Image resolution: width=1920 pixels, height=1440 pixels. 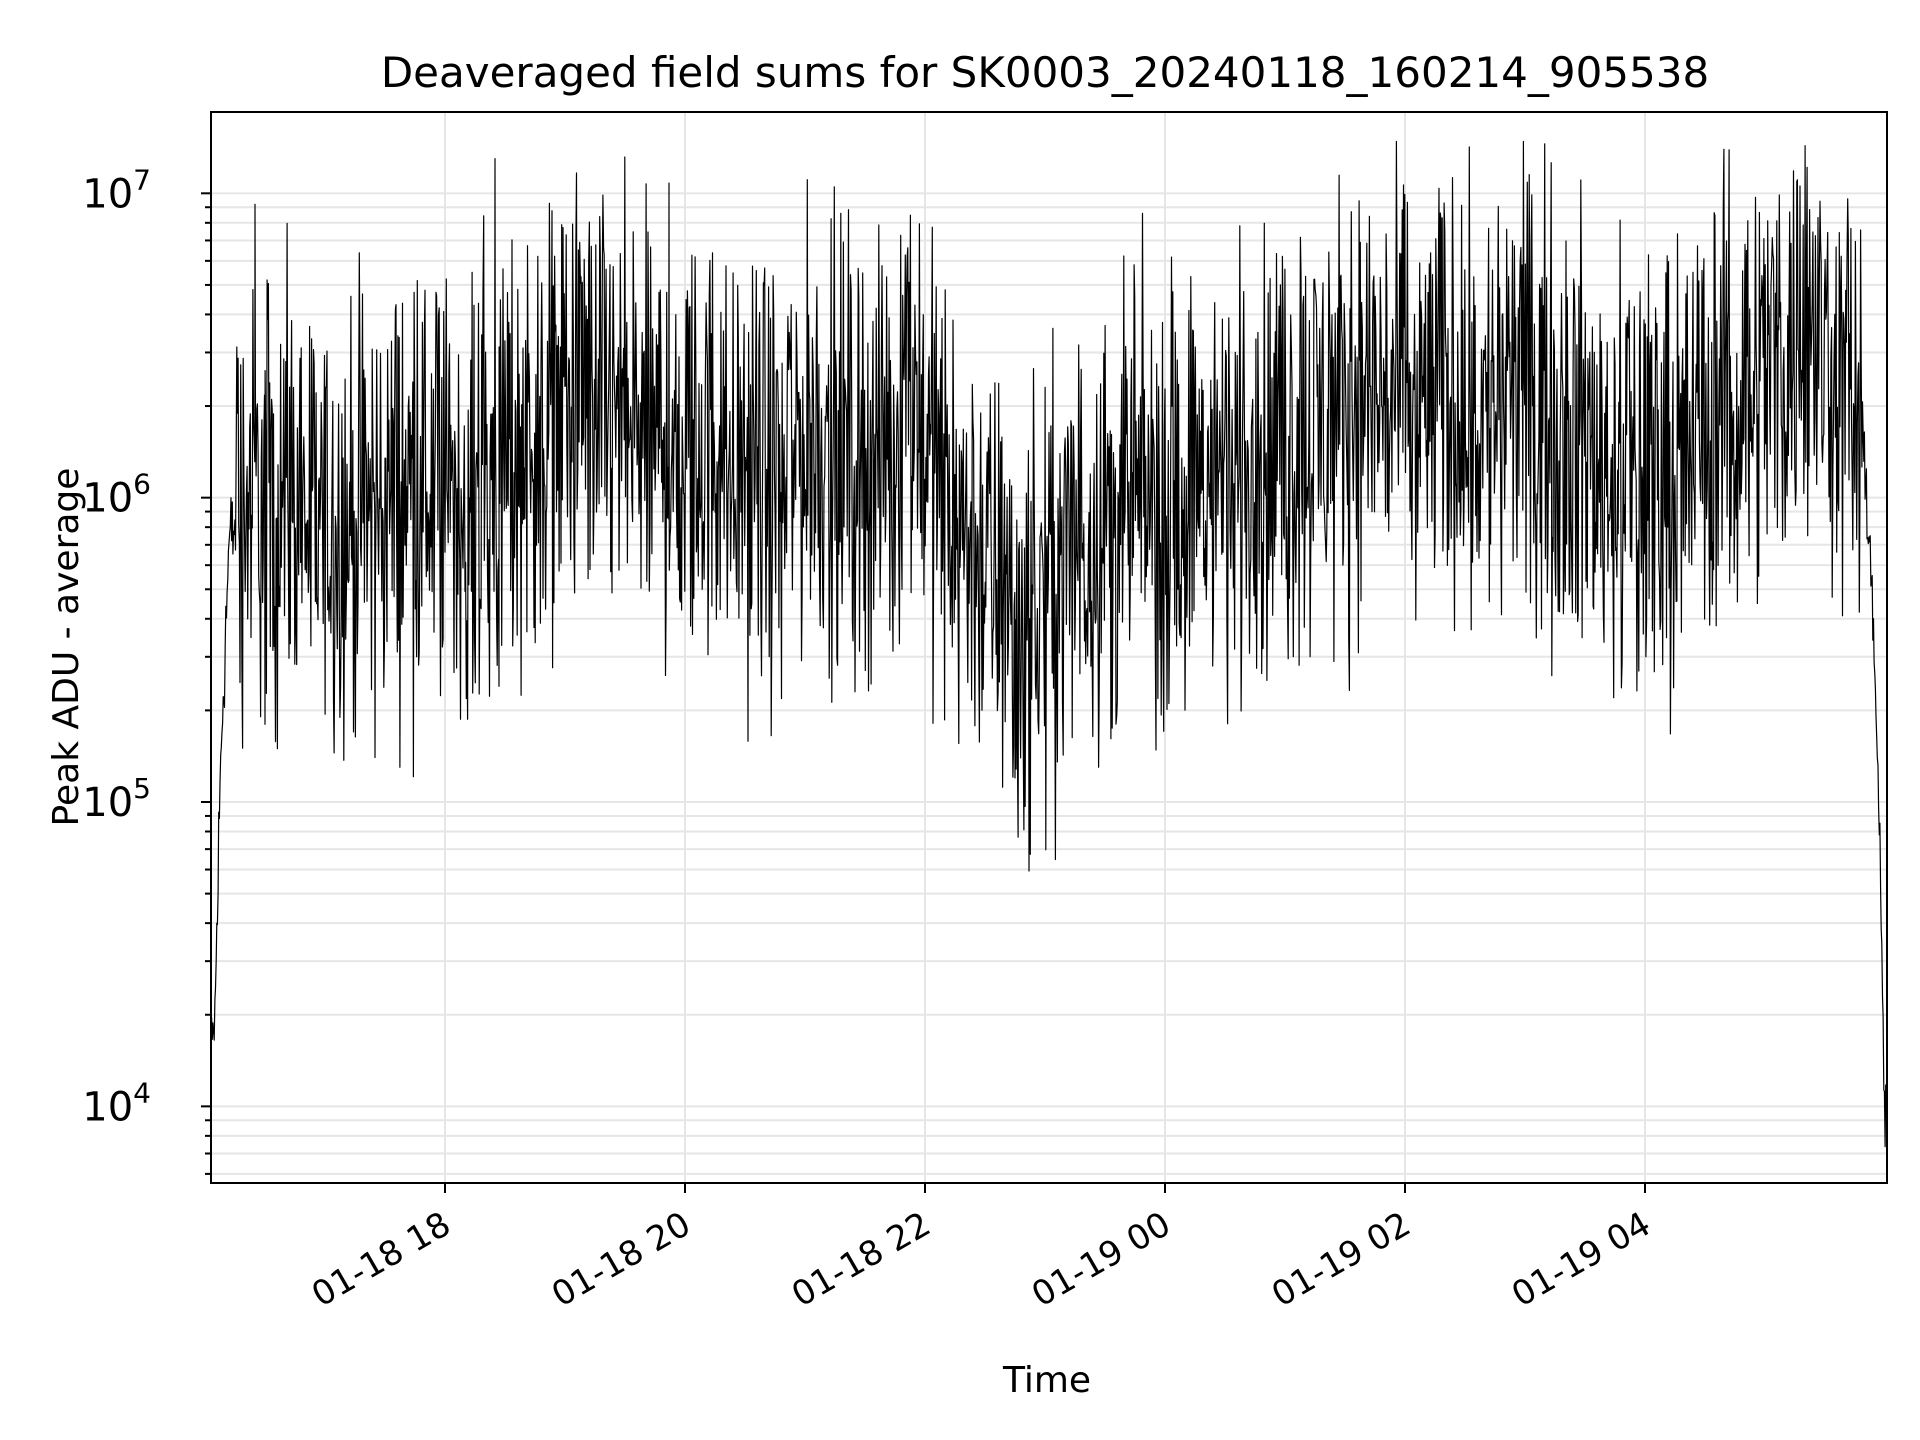 I want to click on y-tick-label: 10⁴, so click(x=116, y=1103).